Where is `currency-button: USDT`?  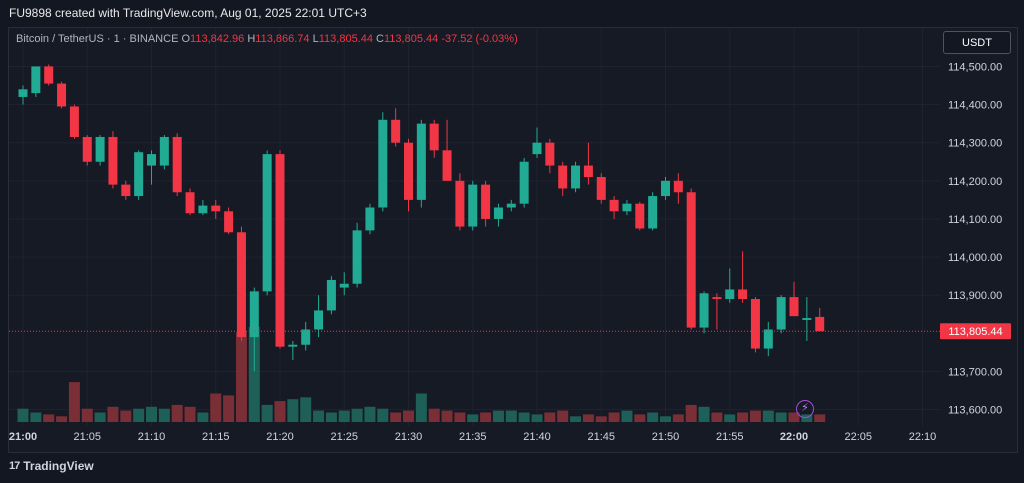
currency-button: USDT is located at coordinates (977, 42).